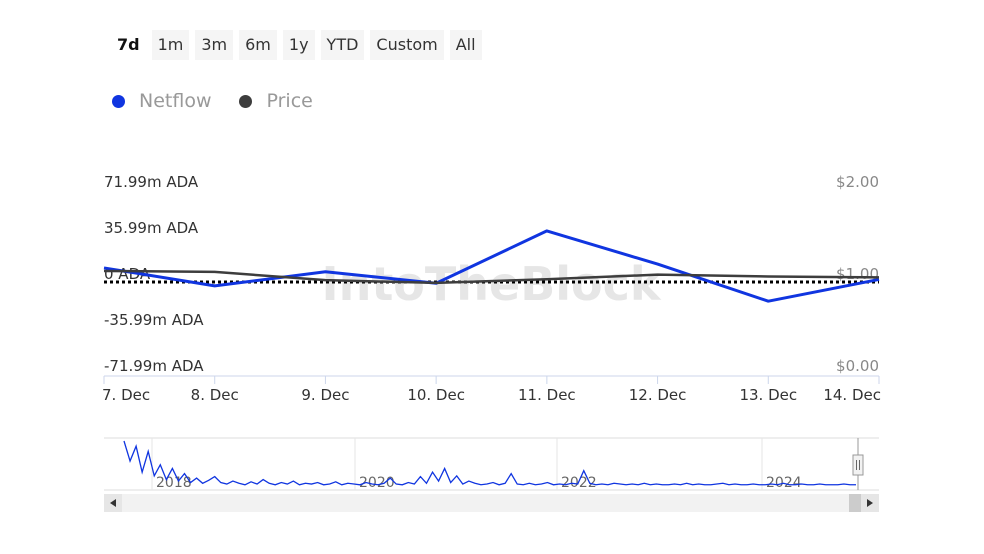  I want to click on range-selector: 7d 1m 3m 6m 1y YTD Custom All, so click(296, 45).